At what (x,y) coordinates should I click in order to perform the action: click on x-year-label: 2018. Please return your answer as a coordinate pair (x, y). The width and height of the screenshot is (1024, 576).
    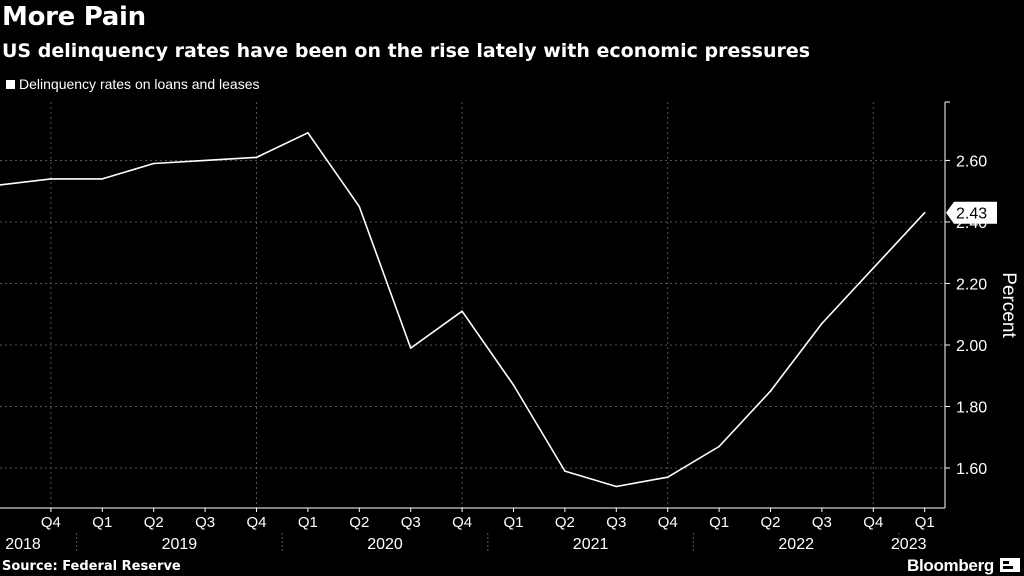
    Looking at the image, I should click on (23, 544).